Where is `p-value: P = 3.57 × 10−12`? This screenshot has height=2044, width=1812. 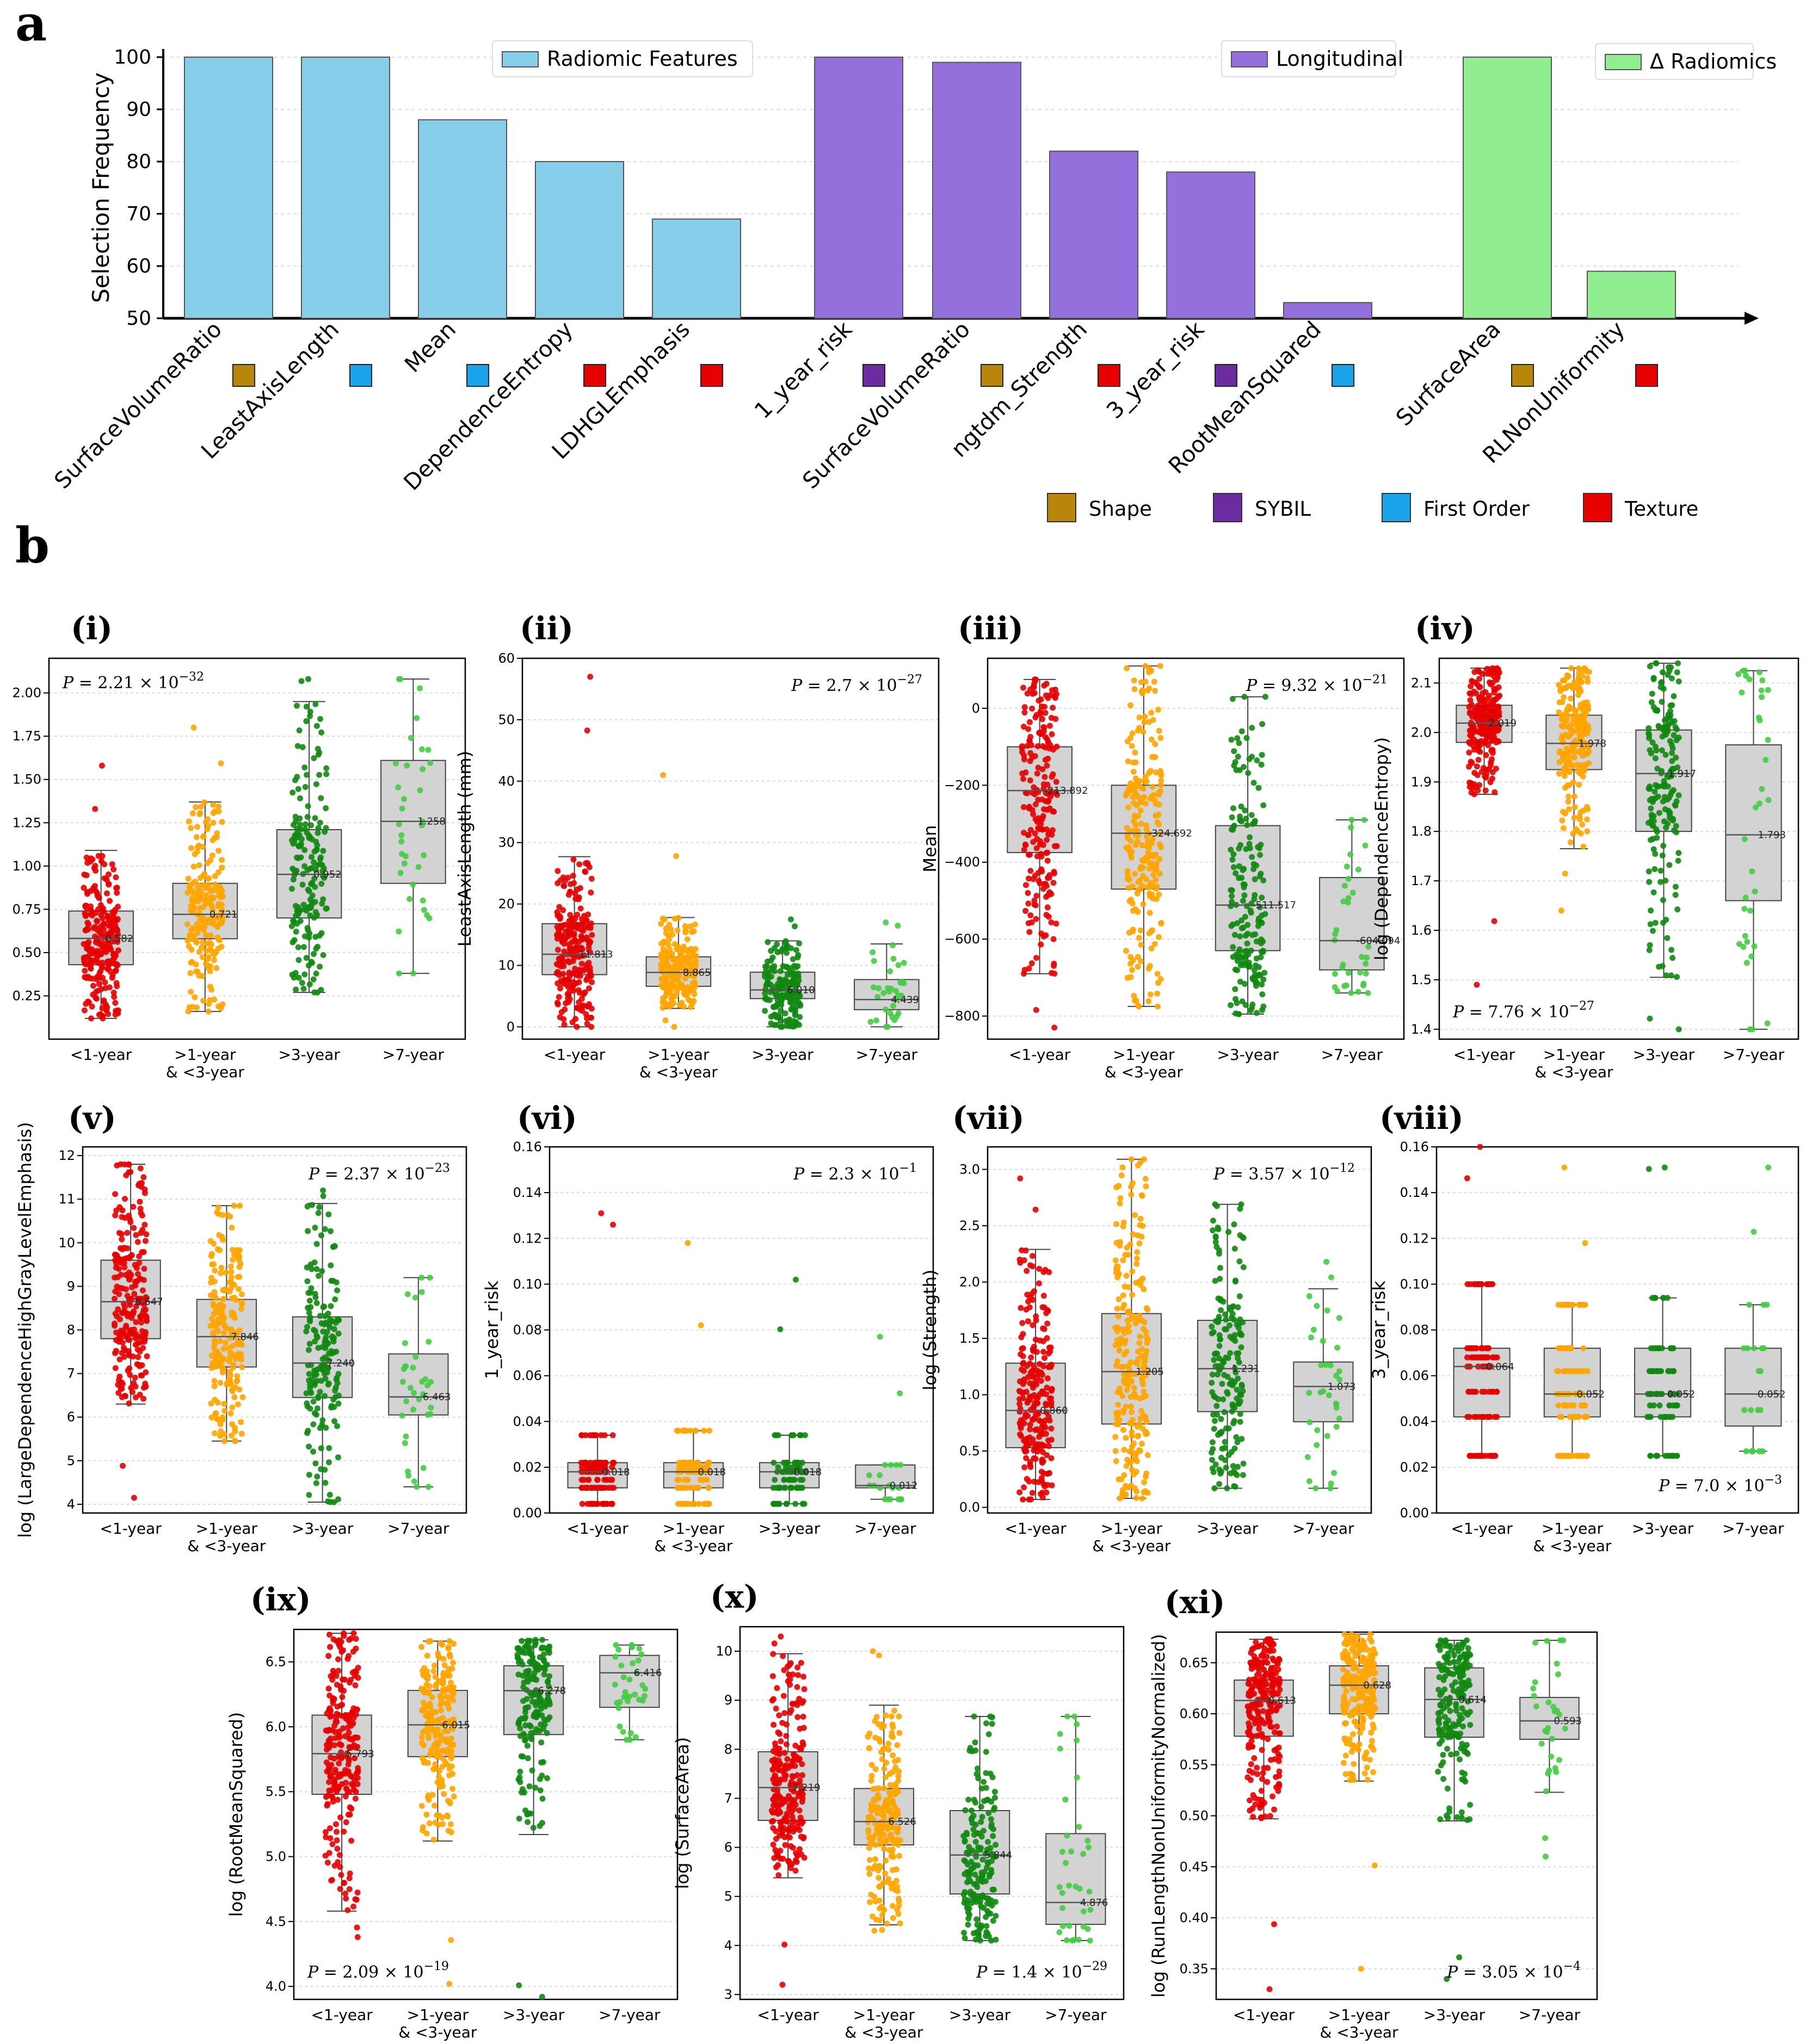 p-value: P = 3.57 × 10−12 is located at coordinates (1284, 1173).